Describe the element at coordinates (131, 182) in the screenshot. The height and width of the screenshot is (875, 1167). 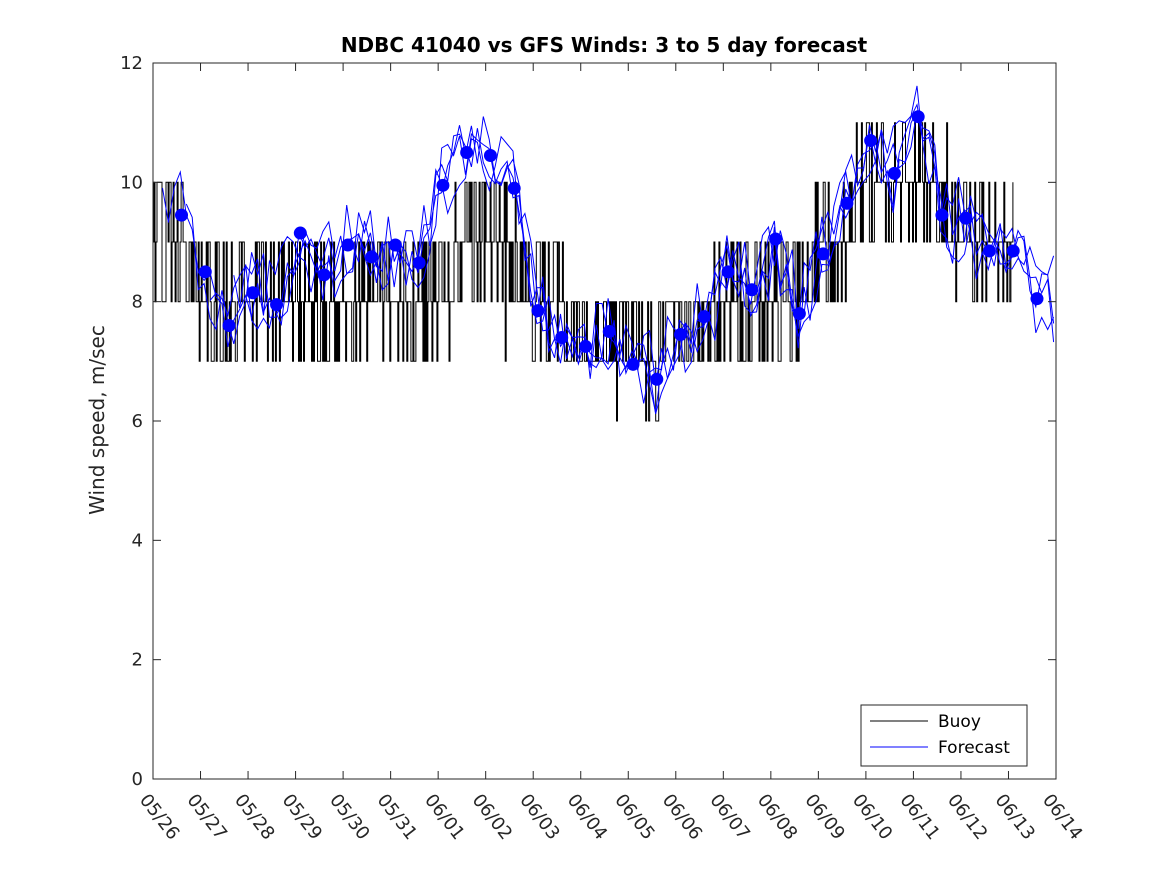
I see `y-tick-label: 10` at that location.